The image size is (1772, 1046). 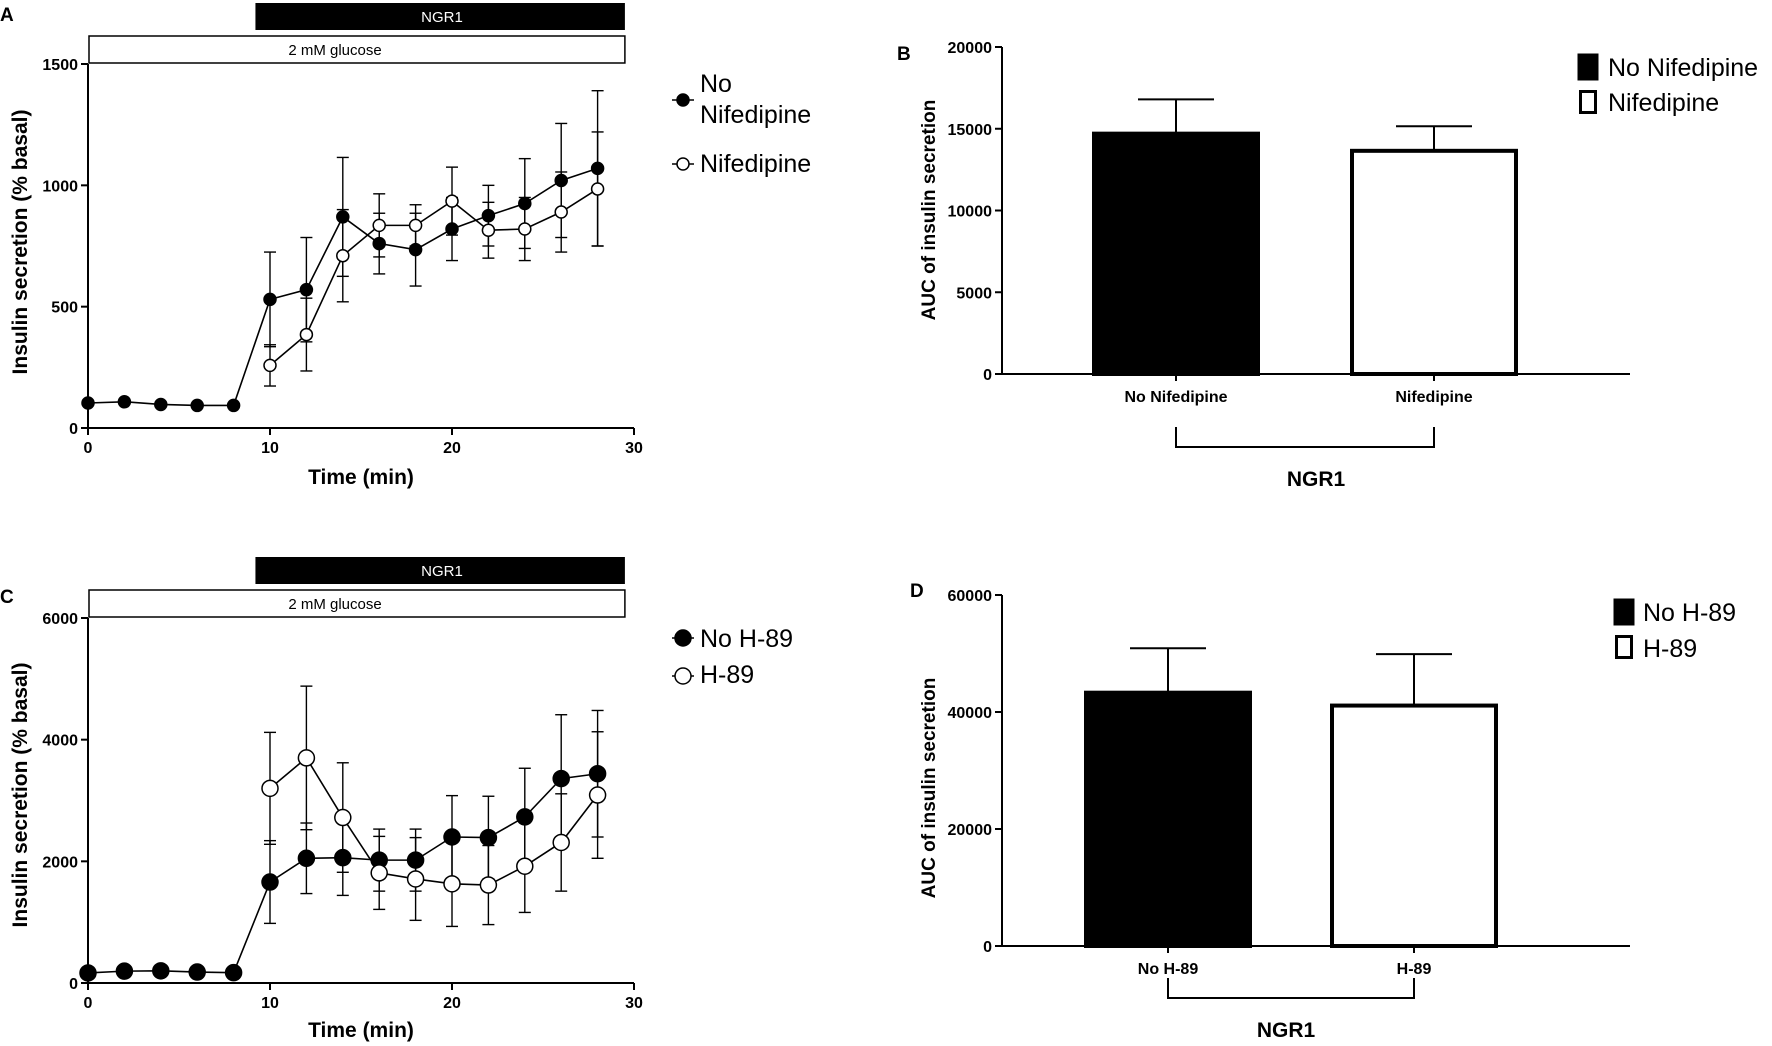 I want to click on panel-letter: C, so click(x=7, y=597).